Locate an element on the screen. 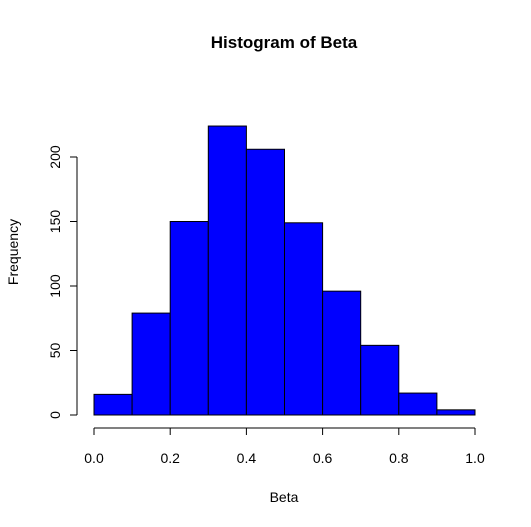 The width and height of the screenshot is (531, 527). y-tick-label: 200 is located at coordinates (55, 157).